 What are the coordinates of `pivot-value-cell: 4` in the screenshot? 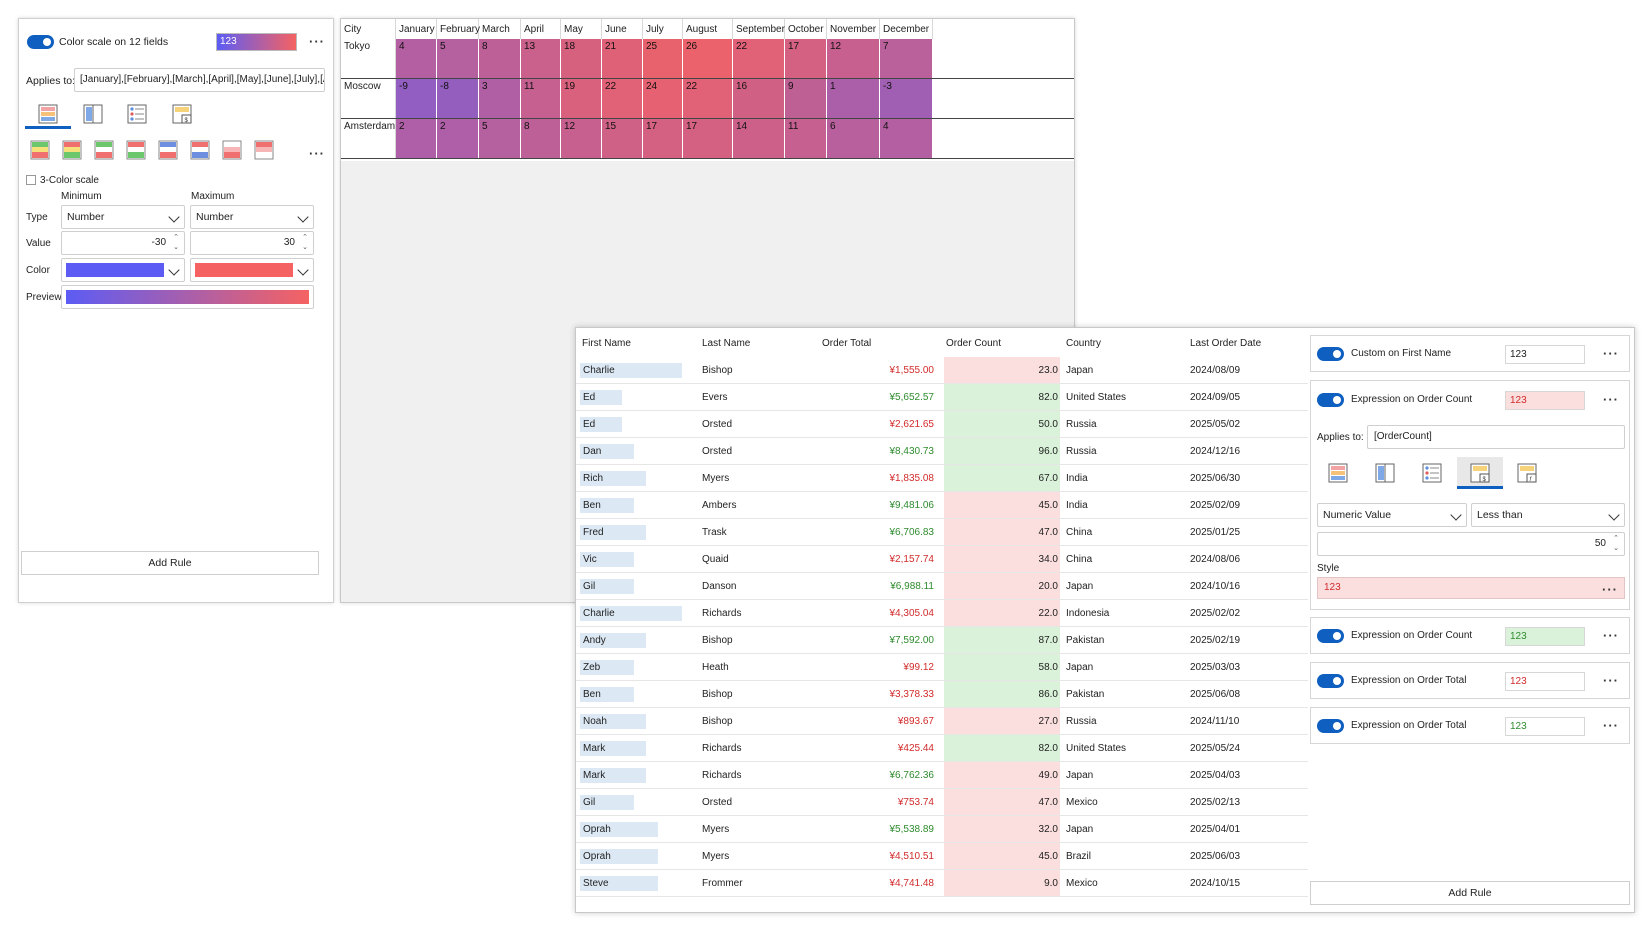 It's located at (906, 138).